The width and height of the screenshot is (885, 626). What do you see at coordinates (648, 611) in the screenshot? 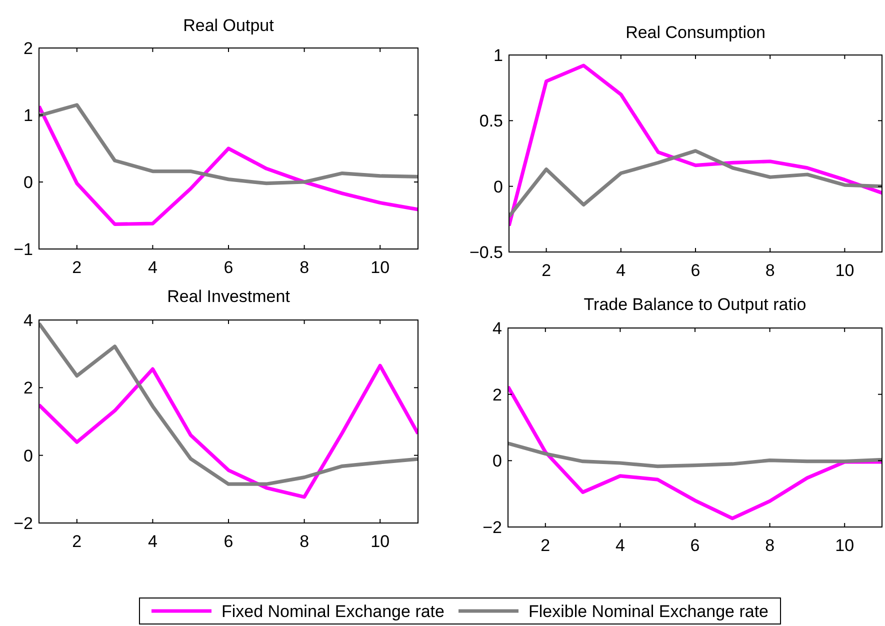
I see `legend-label: Flexible Nominal Exchange rate` at bounding box center [648, 611].